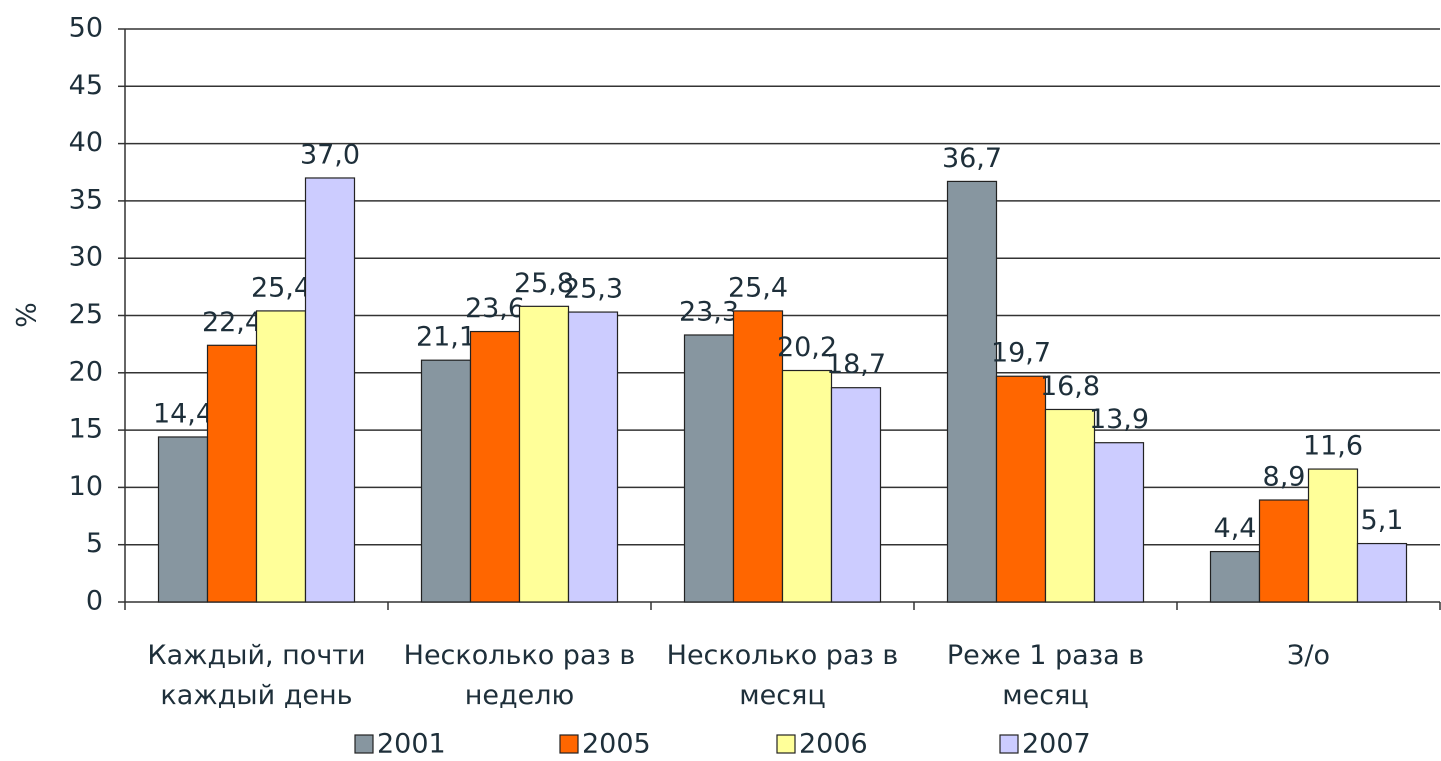 Image resolution: width=1441 pixels, height=761 pixels. I want to click on y-tick-label: 45, so click(86, 85).